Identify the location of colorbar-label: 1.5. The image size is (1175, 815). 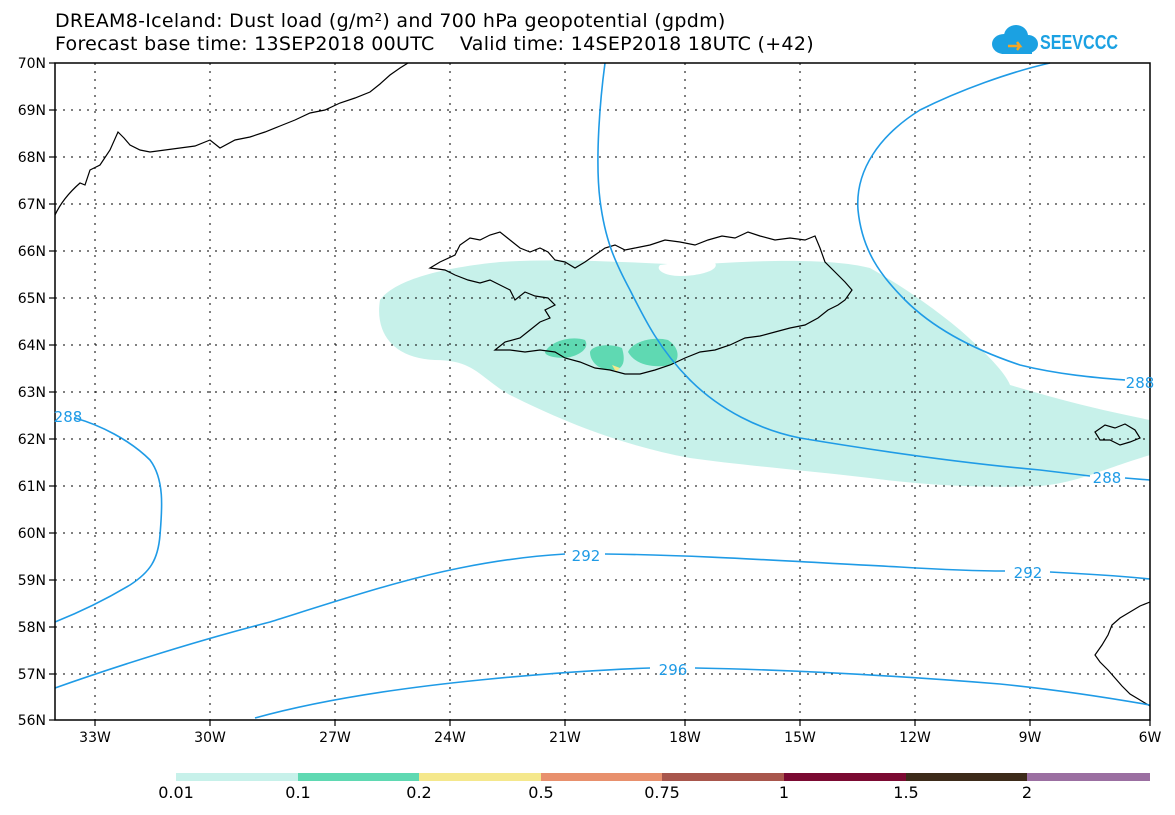
(906, 792).